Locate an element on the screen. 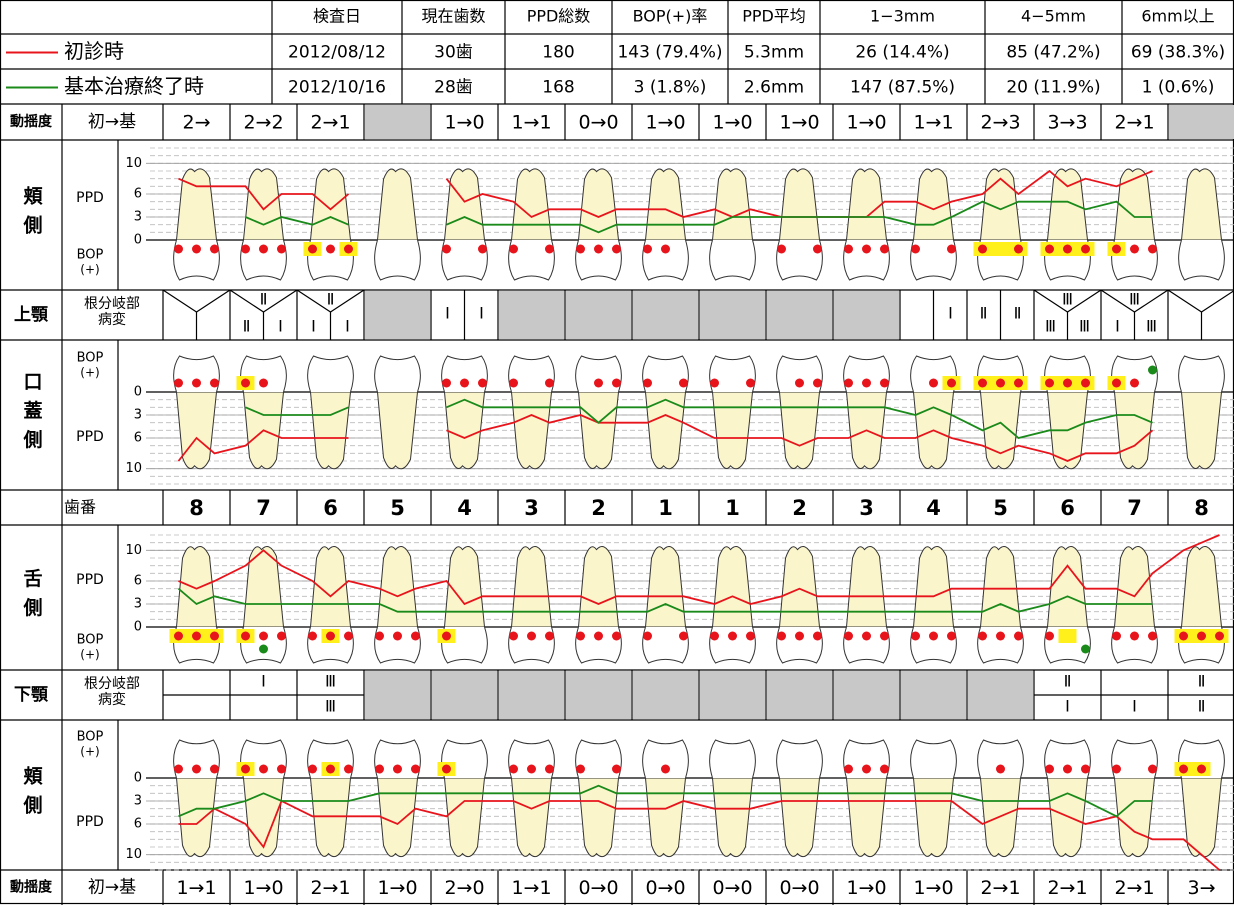  bop-label: BOP is located at coordinates (90, 358).